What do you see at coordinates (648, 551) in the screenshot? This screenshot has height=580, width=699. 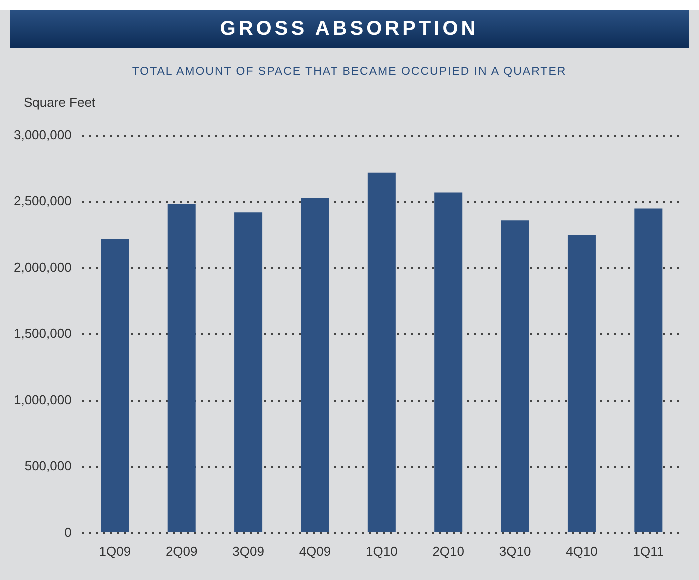 I see `x-tick-label: 1Q11` at bounding box center [648, 551].